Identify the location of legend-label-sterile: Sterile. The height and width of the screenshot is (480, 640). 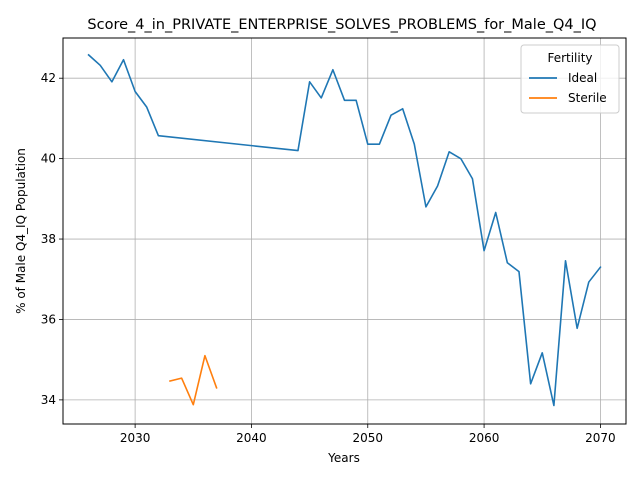
(587, 98).